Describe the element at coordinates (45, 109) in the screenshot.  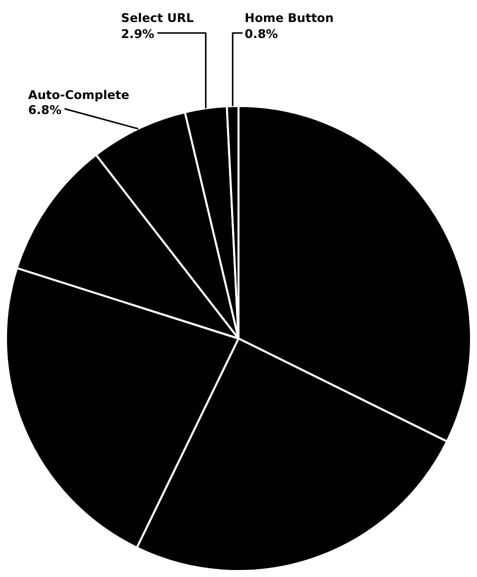
I see `data-label: 6.8%` at that location.